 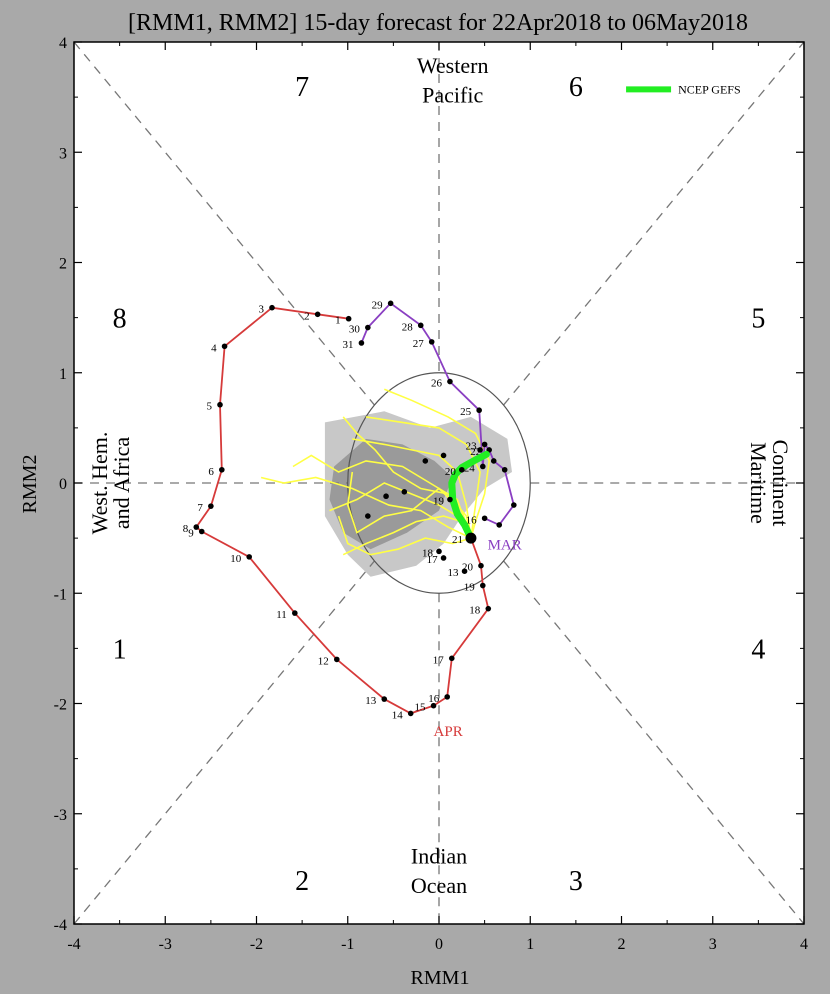 I want to click on data-label: 17, so click(x=439, y=660).